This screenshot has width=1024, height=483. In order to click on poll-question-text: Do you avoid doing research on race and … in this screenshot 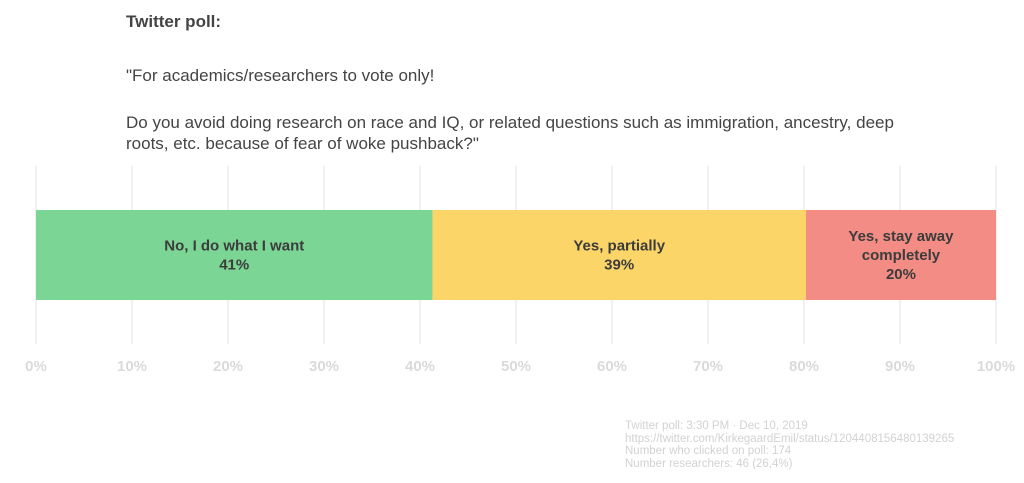, I will do `click(510, 133)`.